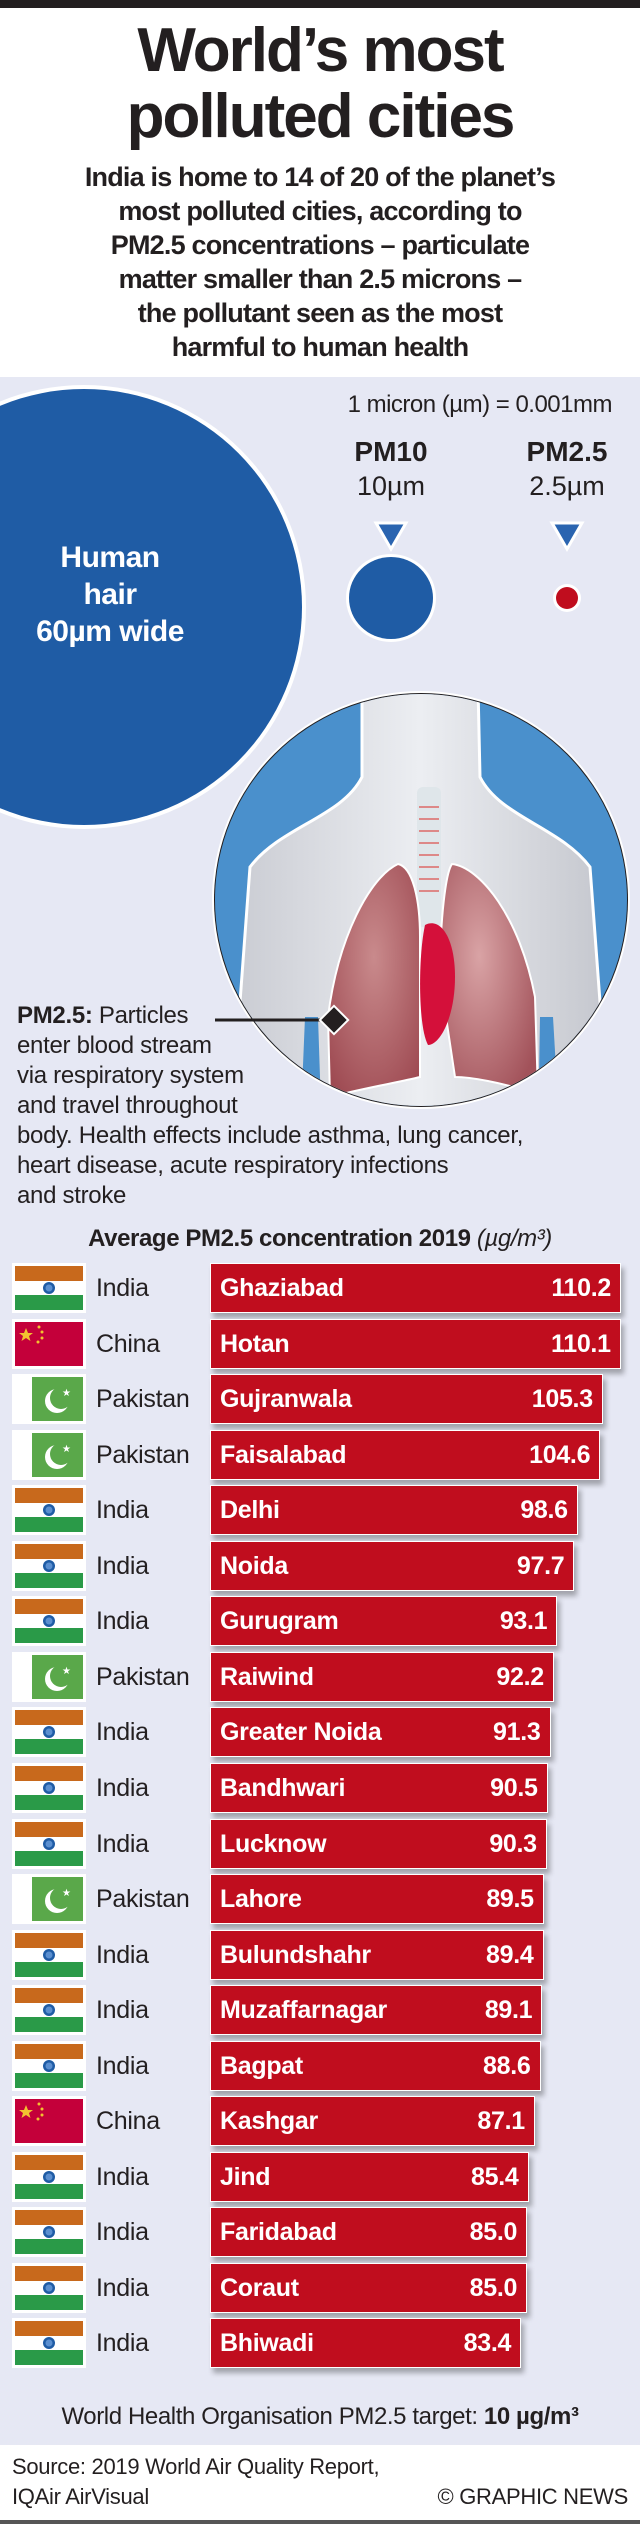 The height and width of the screenshot is (2524, 640). Describe the element at coordinates (533, 2496) in the screenshot. I see `credit: © GRAPHIC NEWS` at that location.